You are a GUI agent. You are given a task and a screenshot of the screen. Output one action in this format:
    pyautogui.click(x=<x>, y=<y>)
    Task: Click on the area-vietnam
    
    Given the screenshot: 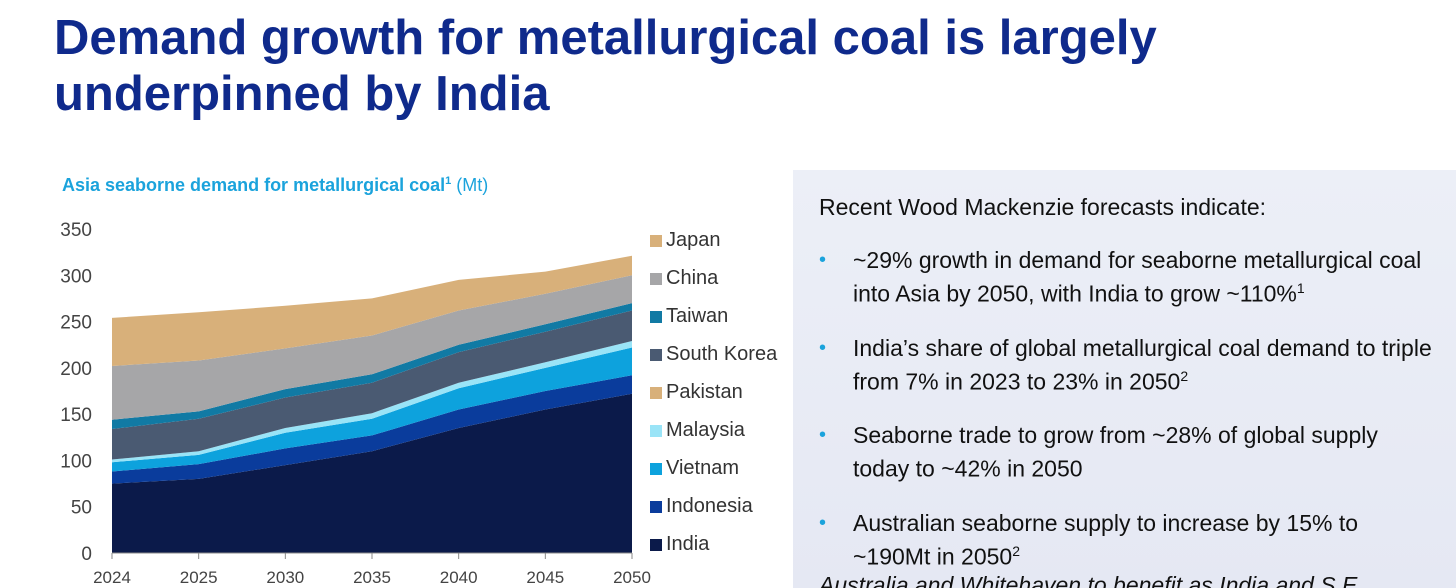 What is the action you would take?
    pyautogui.click(x=372, y=409)
    